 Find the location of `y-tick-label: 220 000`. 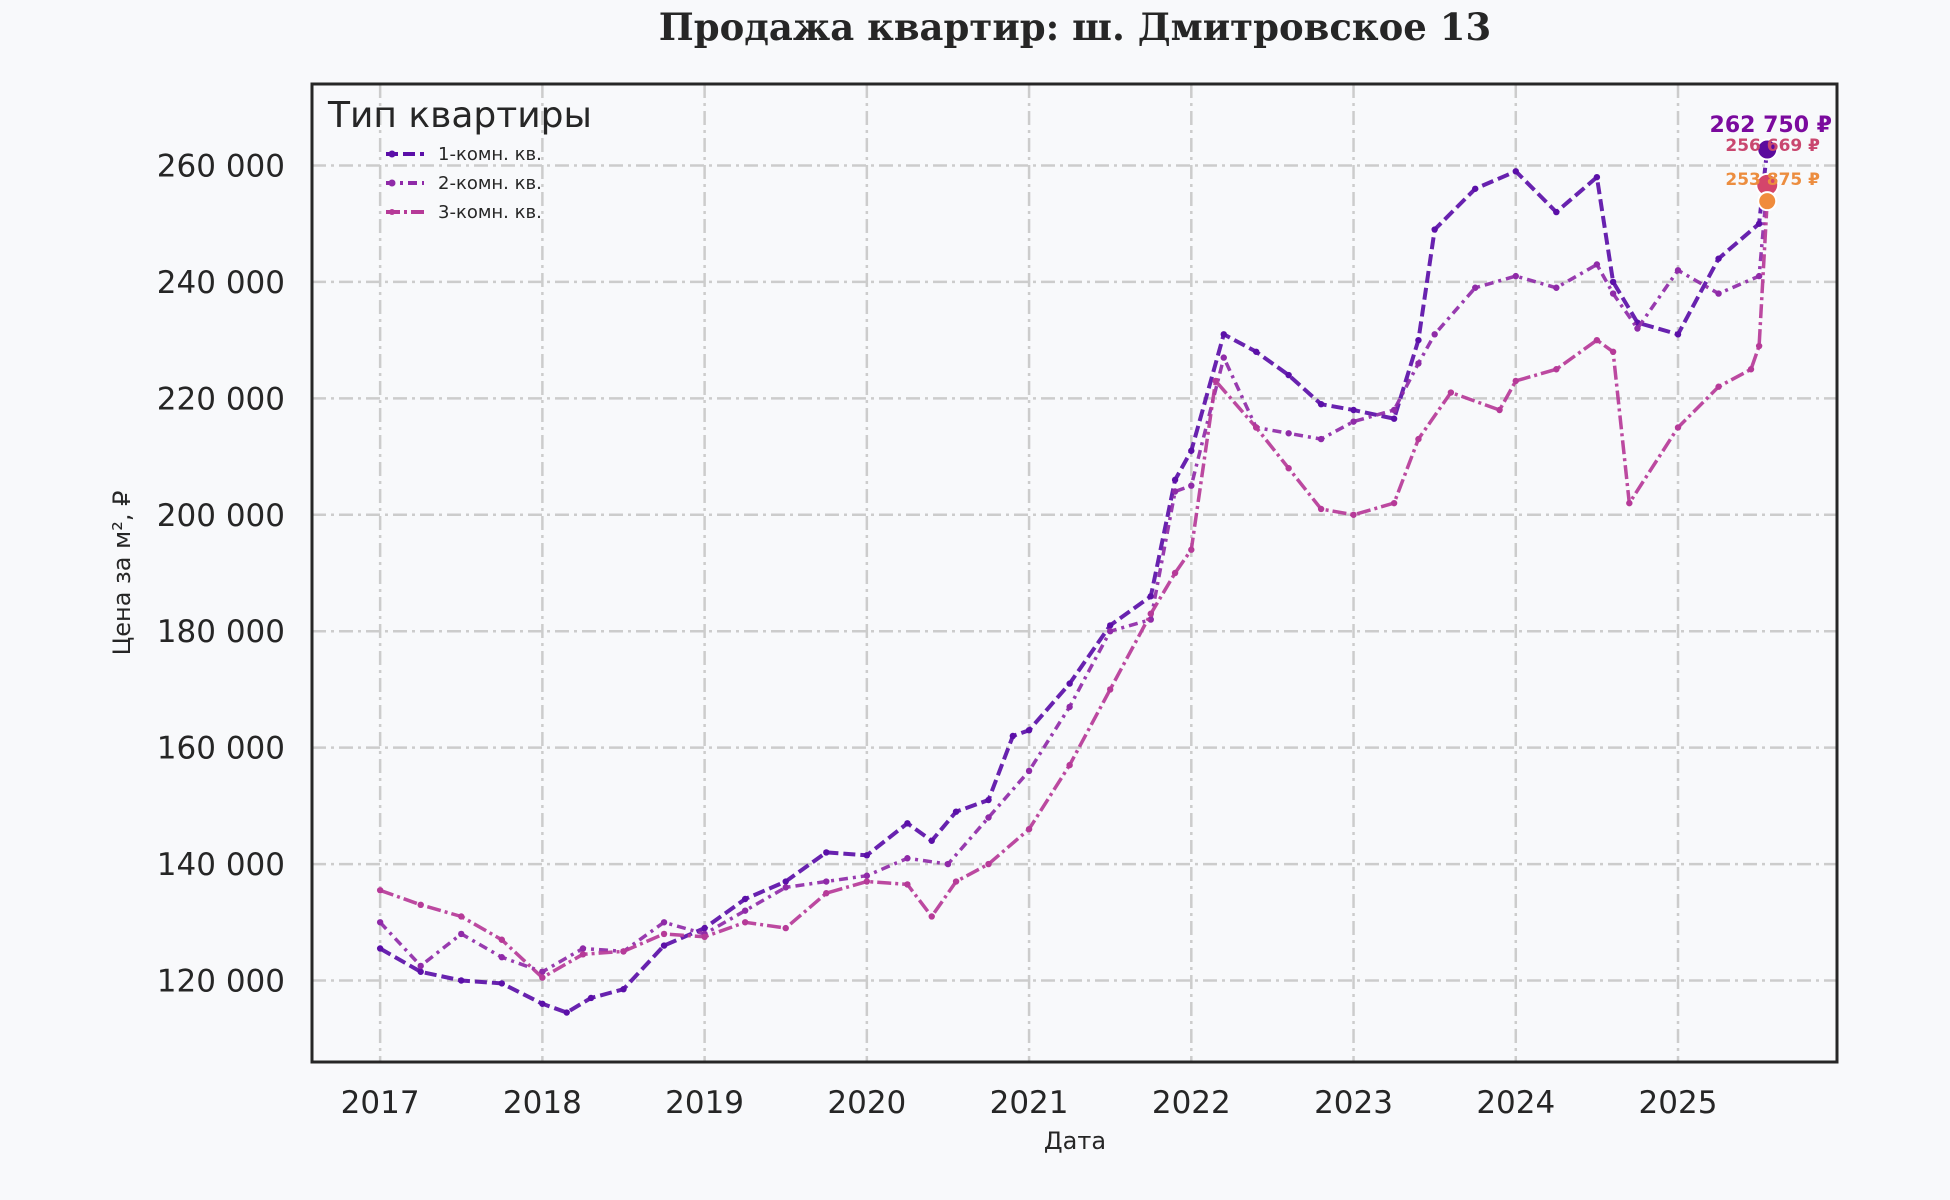

y-tick-label: 220 000 is located at coordinates (221, 399).